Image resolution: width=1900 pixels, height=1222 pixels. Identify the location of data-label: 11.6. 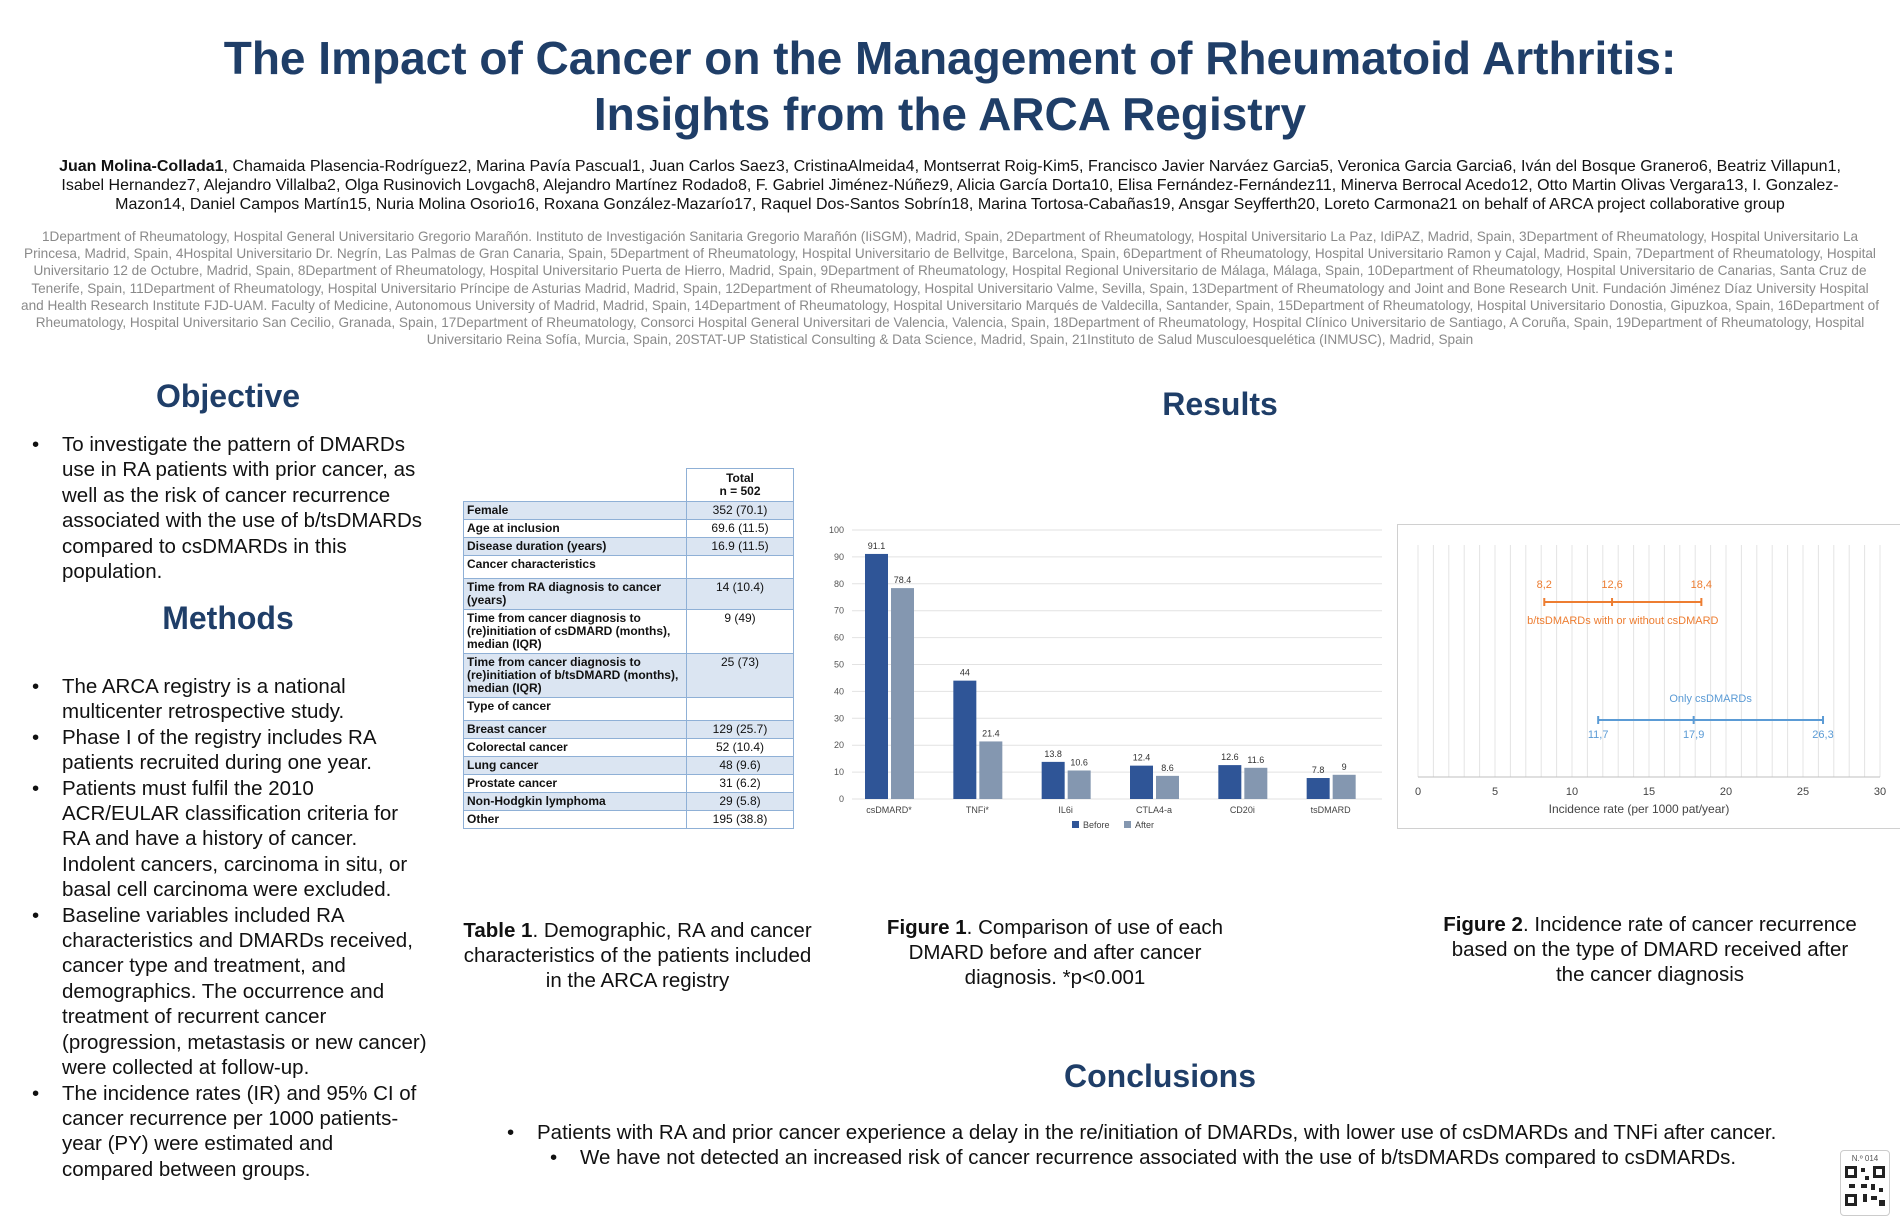
(1255, 760).